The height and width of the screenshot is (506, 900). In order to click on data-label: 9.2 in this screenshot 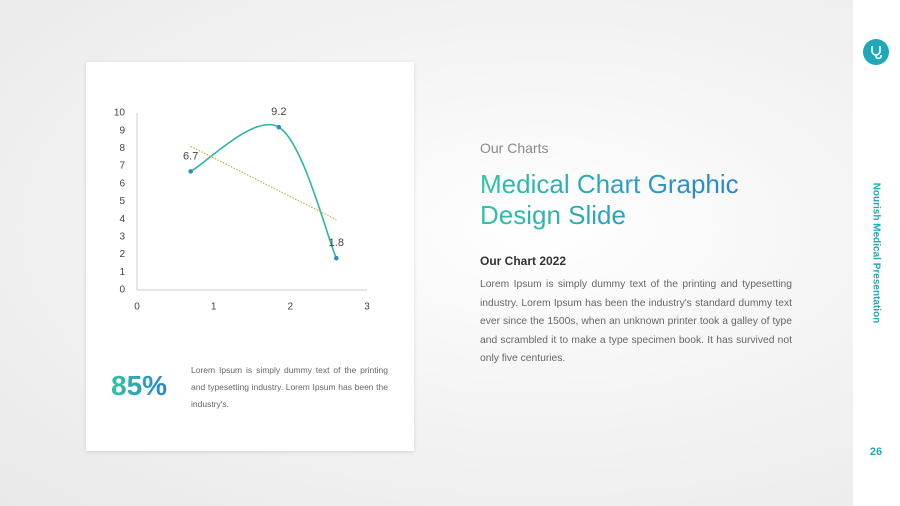, I will do `click(278, 112)`.